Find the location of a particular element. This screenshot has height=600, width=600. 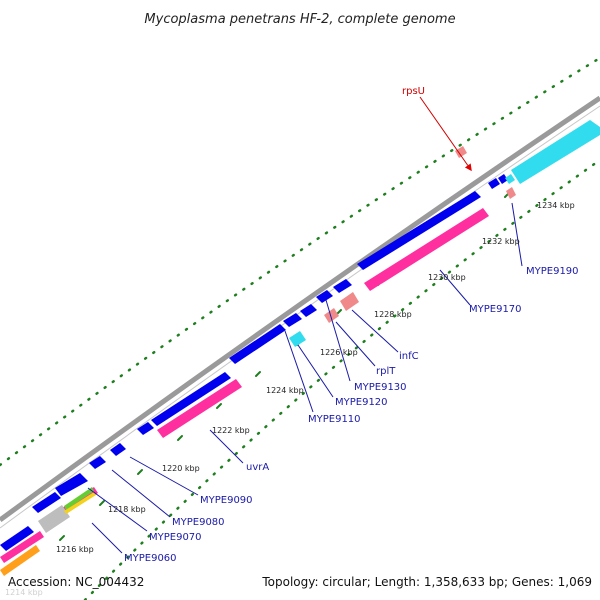

cds-MYPE9090 is located at coordinates (118, 449).